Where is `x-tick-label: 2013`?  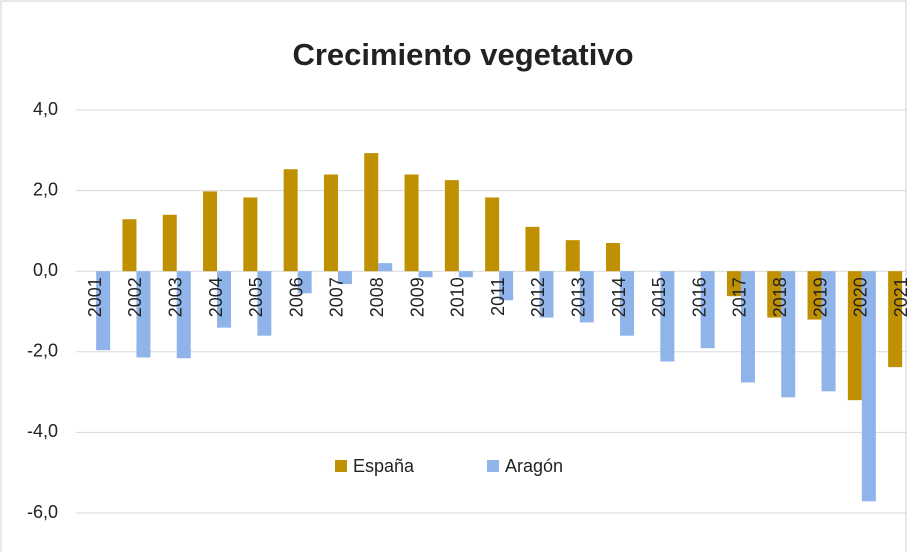 x-tick-label: 2013 is located at coordinates (579, 297).